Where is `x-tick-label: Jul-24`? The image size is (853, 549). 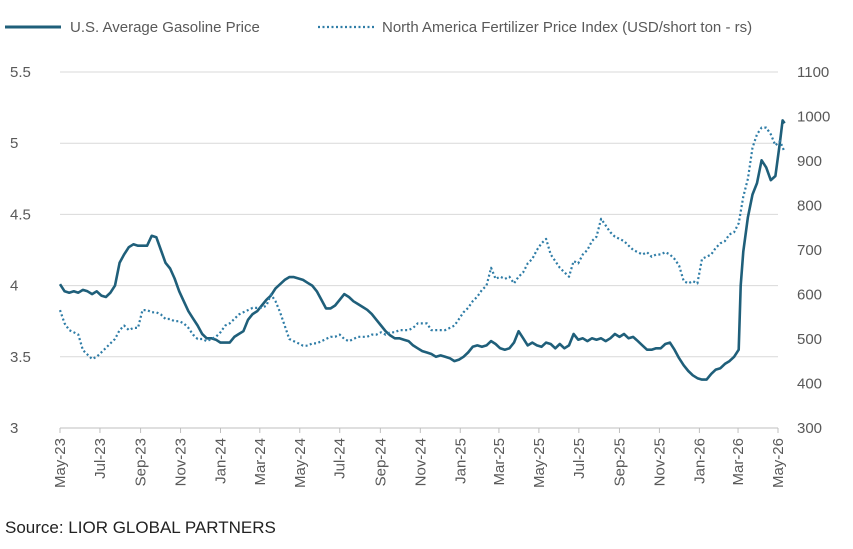 x-tick-label: Jul-24 is located at coordinates (340, 458).